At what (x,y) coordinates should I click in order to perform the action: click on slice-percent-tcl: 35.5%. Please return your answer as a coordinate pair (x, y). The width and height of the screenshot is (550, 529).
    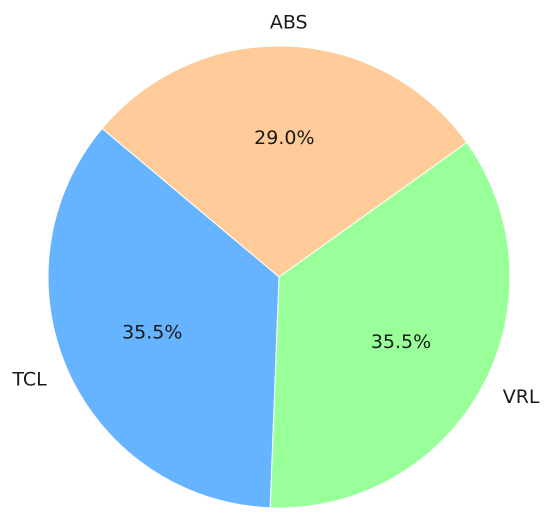
    Looking at the image, I should click on (152, 333).